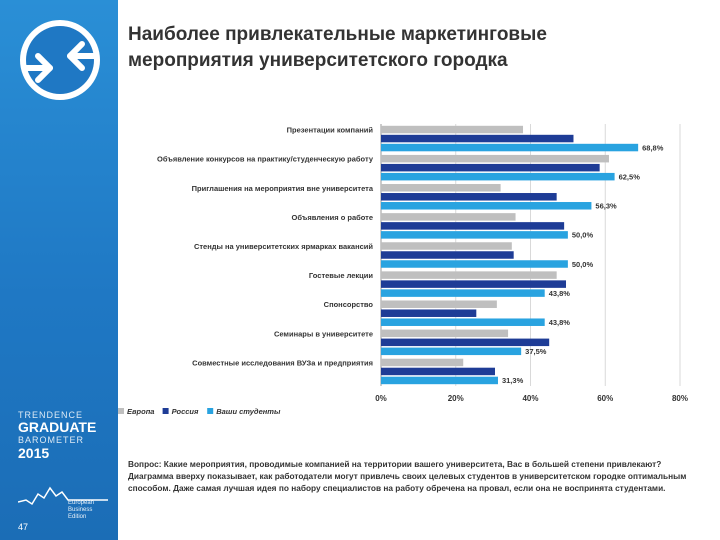  What do you see at coordinates (185, 411) in the screenshot?
I see `legend-label: Россия` at bounding box center [185, 411].